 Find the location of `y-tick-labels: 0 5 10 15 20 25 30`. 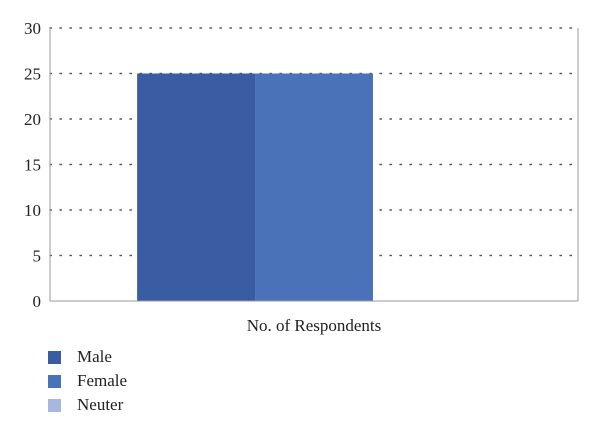

y-tick-labels: 0 5 10 15 20 25 30 is located at coordinates (32, 165).